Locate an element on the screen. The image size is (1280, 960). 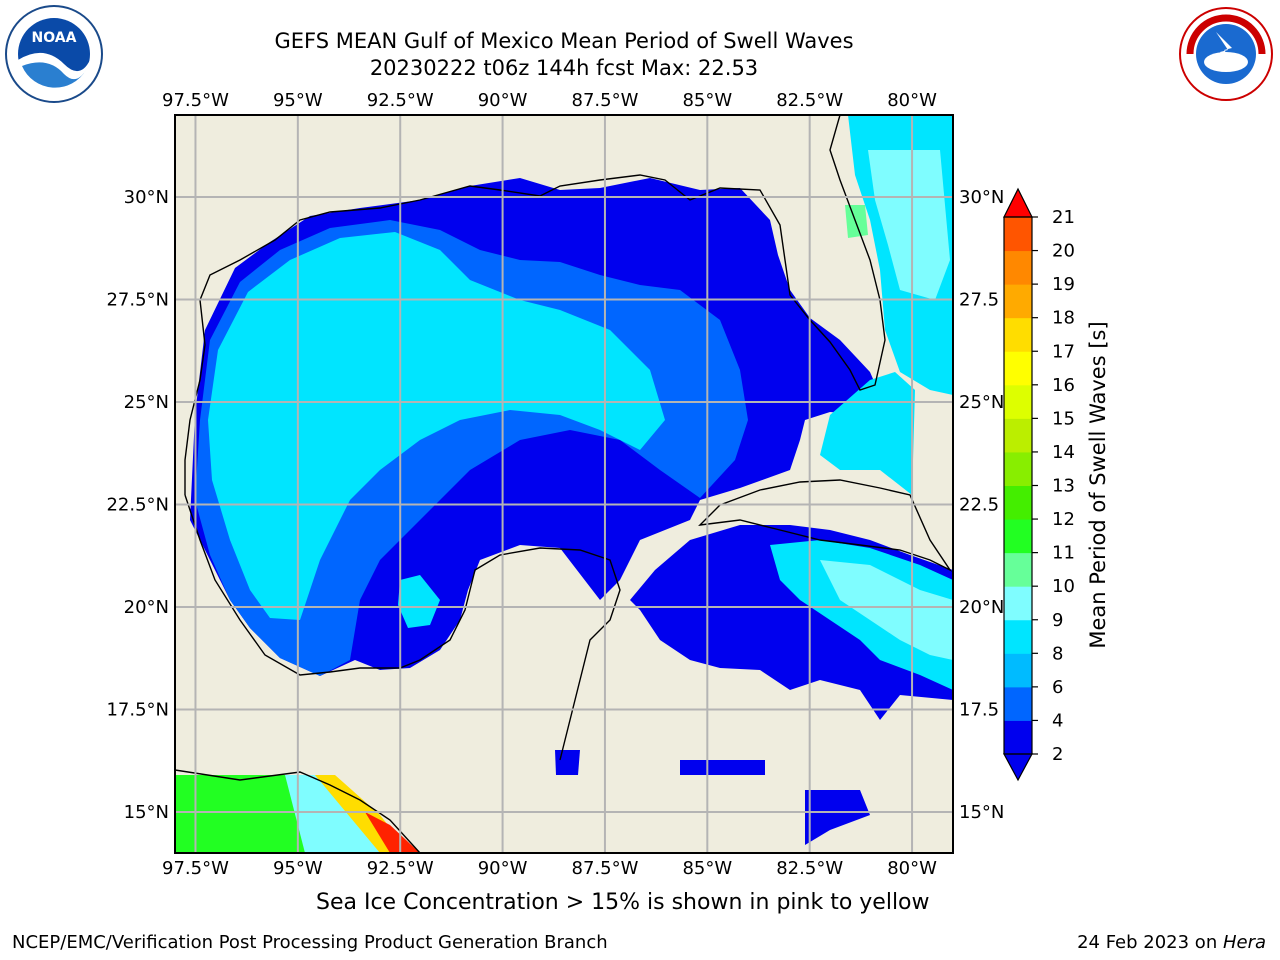
colorbar-tick-label: 20 is located at coordinates (1063, 251).